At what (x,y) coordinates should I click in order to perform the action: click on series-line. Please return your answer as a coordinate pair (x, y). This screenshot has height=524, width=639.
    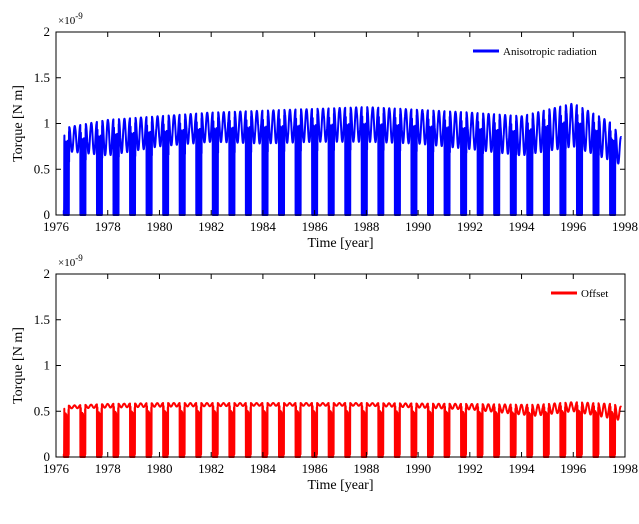
    Looking at the image, I should click on (342, 429).